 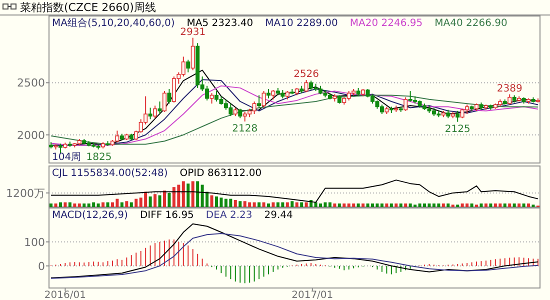 What do you see at coordinates (471, 23) in the screenshot?
I see `text: MA40 2266.90` at bounding box center [471, 23].